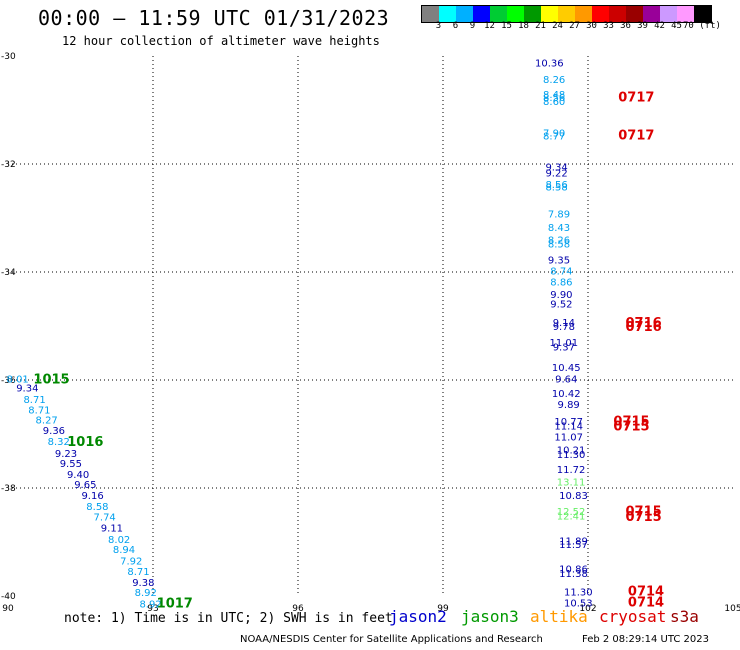 This screenshot has width=740, height=650. What do you see at coordinates (561, 295) in the screenshot?
I see `wave-height-point-east: 9.90` at bounding box center [561, 295].